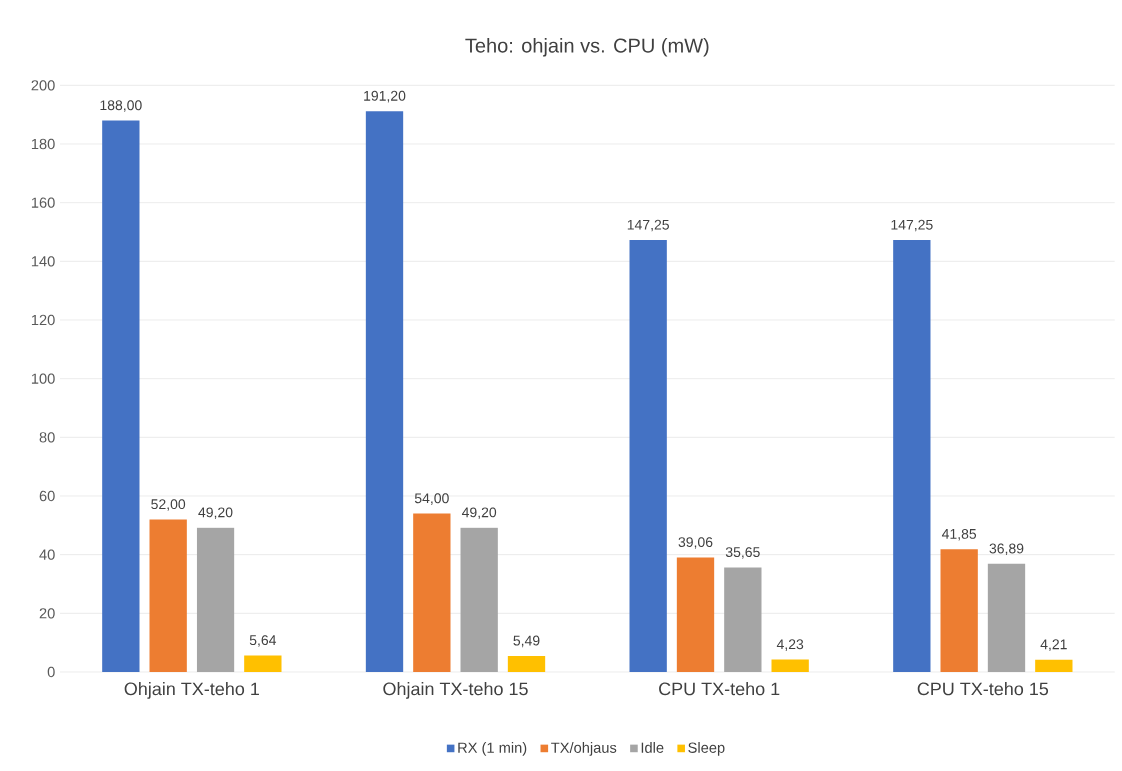 The width and height of the screenshot is (1122, 771). What do you see at coordinates (652, 747) in the screenshot?
I see `legend-label: Idle` at bounding box center [652, 747].